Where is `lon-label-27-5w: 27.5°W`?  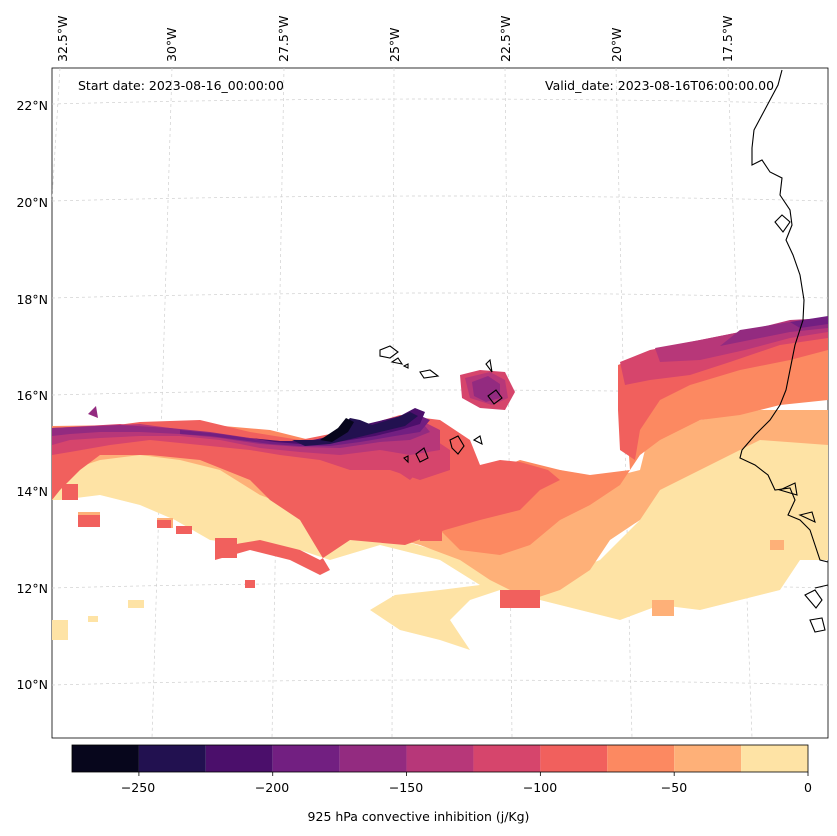
lon-label-27-5w: 27.5°W is located at coordinates (283, 38).